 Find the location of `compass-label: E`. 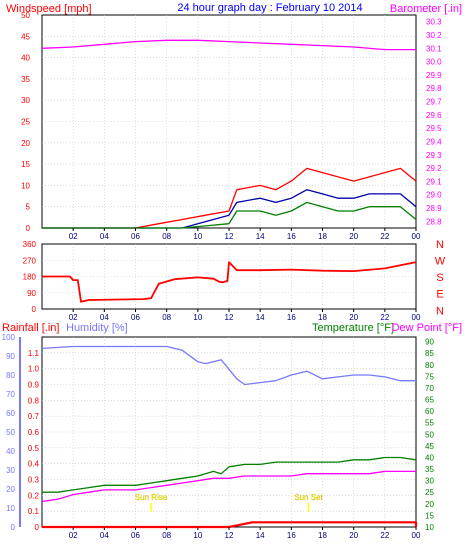

compass-label: E is located at coordinates (439, 295).